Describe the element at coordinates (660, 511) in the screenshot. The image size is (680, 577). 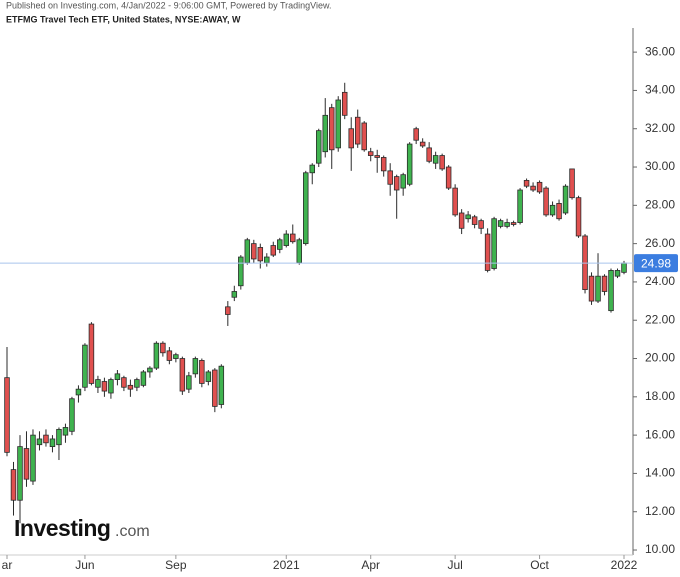
I see `y-tick-label: 12.00` at that location.